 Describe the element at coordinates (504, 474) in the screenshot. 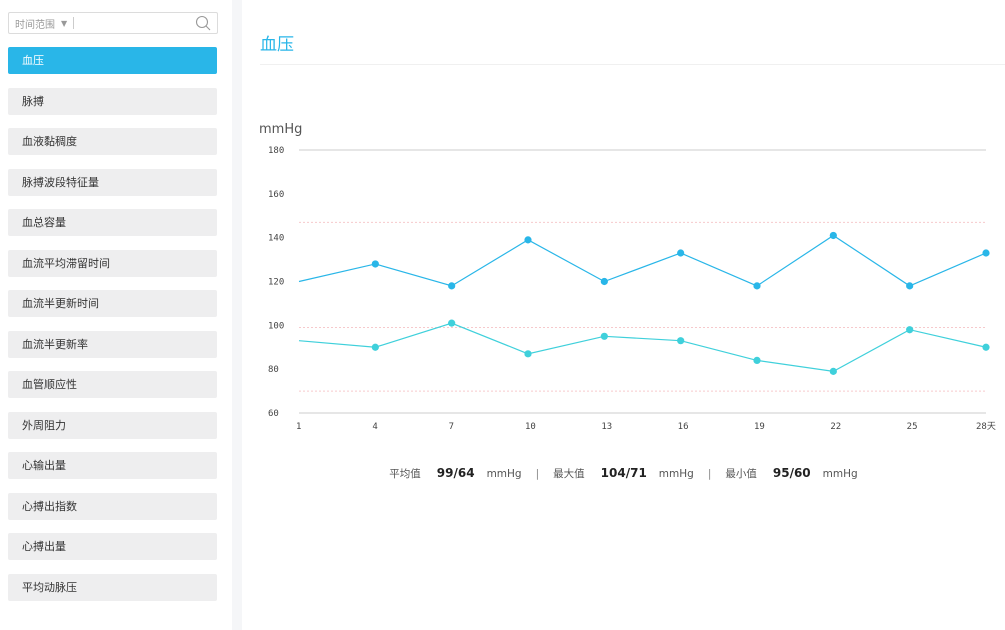

I see `avg-unit: mmHg` at that location.